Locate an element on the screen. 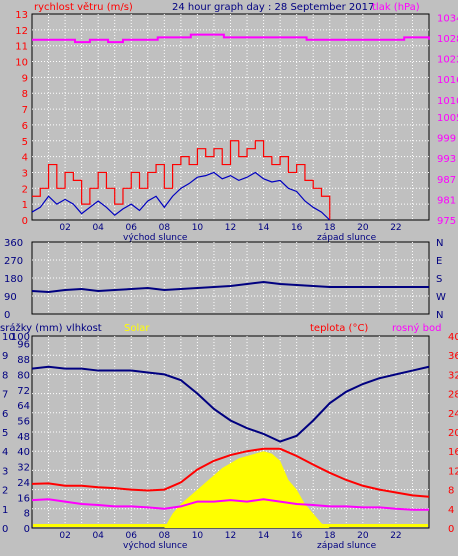  temperature-y-tick-label: 28 is located at coordinates (453, 395).